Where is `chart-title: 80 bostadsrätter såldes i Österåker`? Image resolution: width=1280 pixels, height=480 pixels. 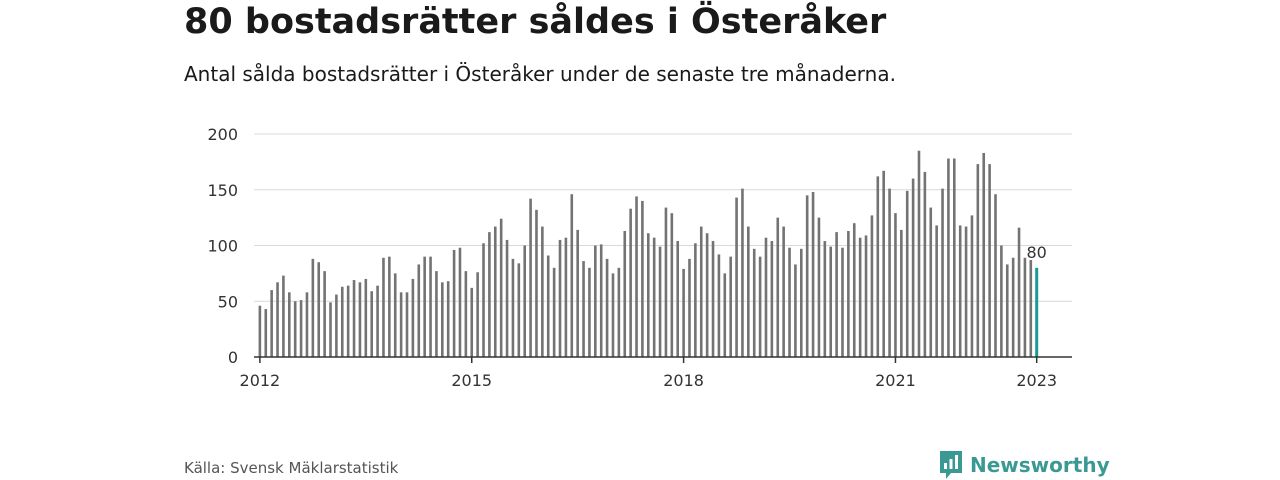
chart-title: 80 bostadsrätter såldes i Österåker is located at coordinates (535, 22).